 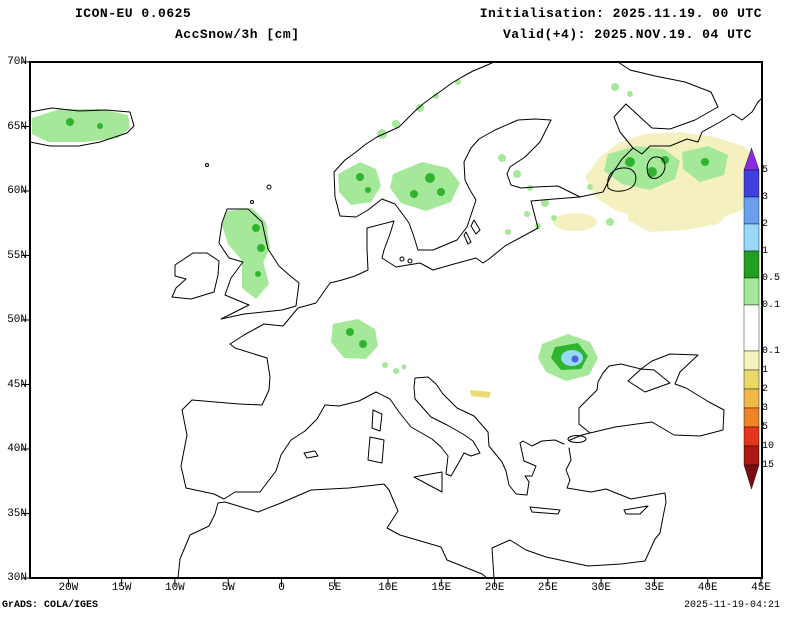 What do you see at coordinates (707, 588) in the screenshot?
I see `lon-label: 40E` at bounding box center [707, 588].